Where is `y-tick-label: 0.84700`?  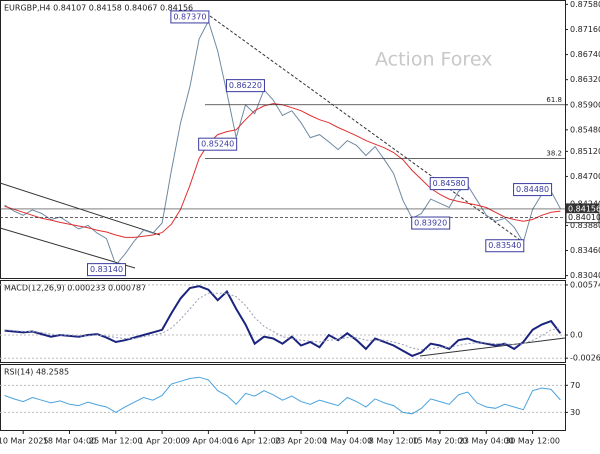
y-tick-label: 0.84700 is located at coordinates (585, 176).